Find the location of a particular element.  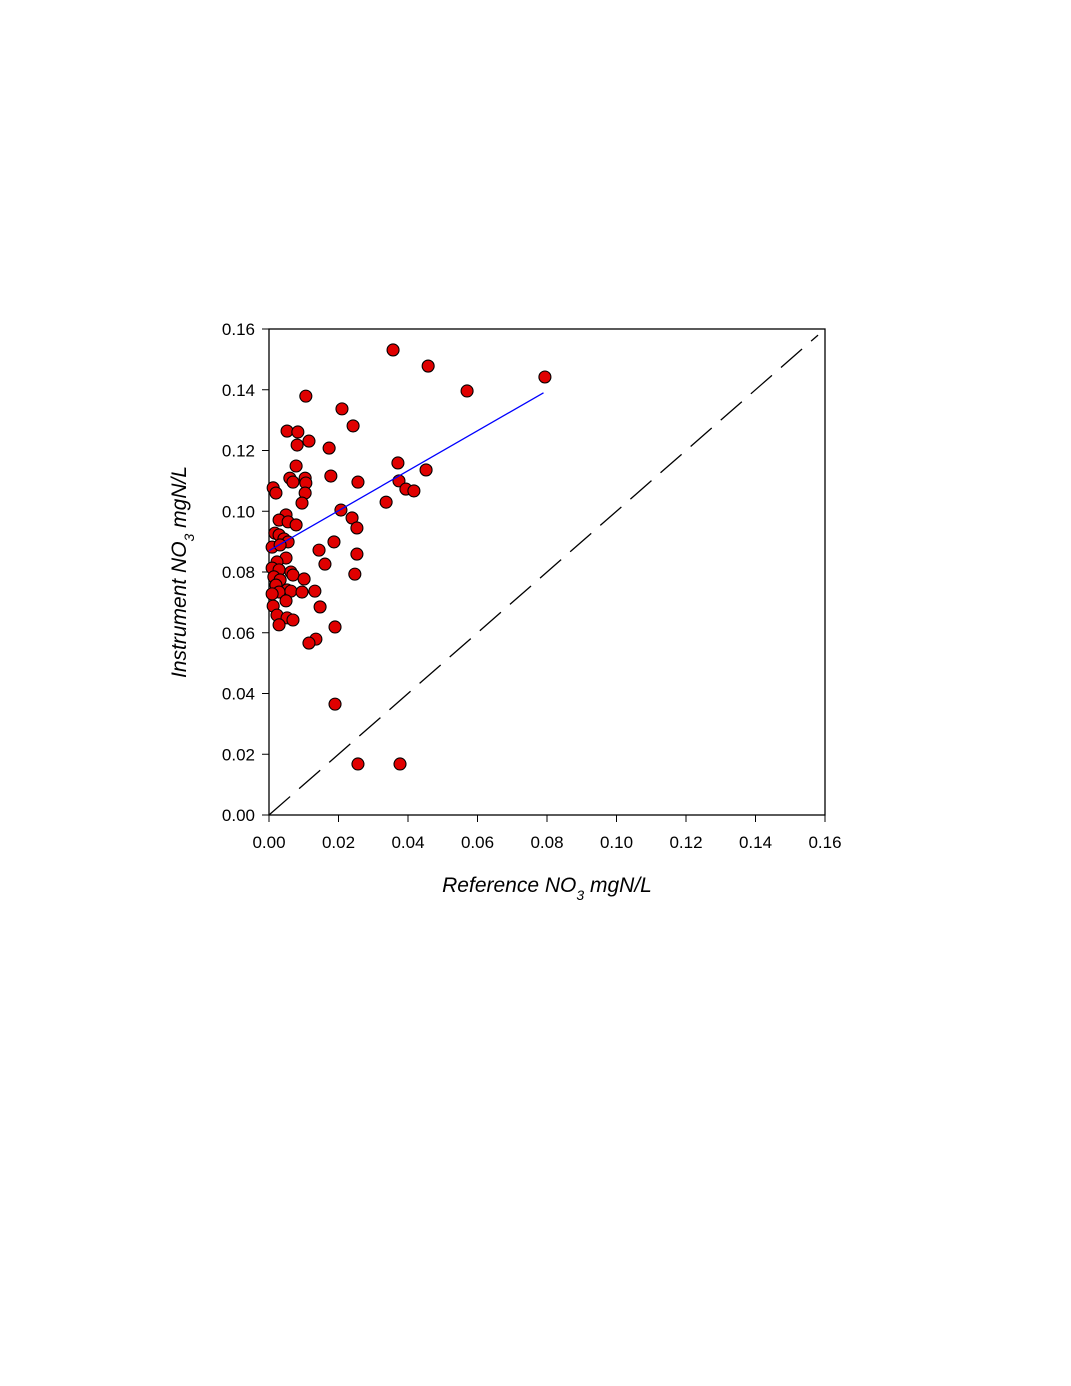

y-axis-label: Instrument NO3 mgN/L is located at coordinates (182, 572).